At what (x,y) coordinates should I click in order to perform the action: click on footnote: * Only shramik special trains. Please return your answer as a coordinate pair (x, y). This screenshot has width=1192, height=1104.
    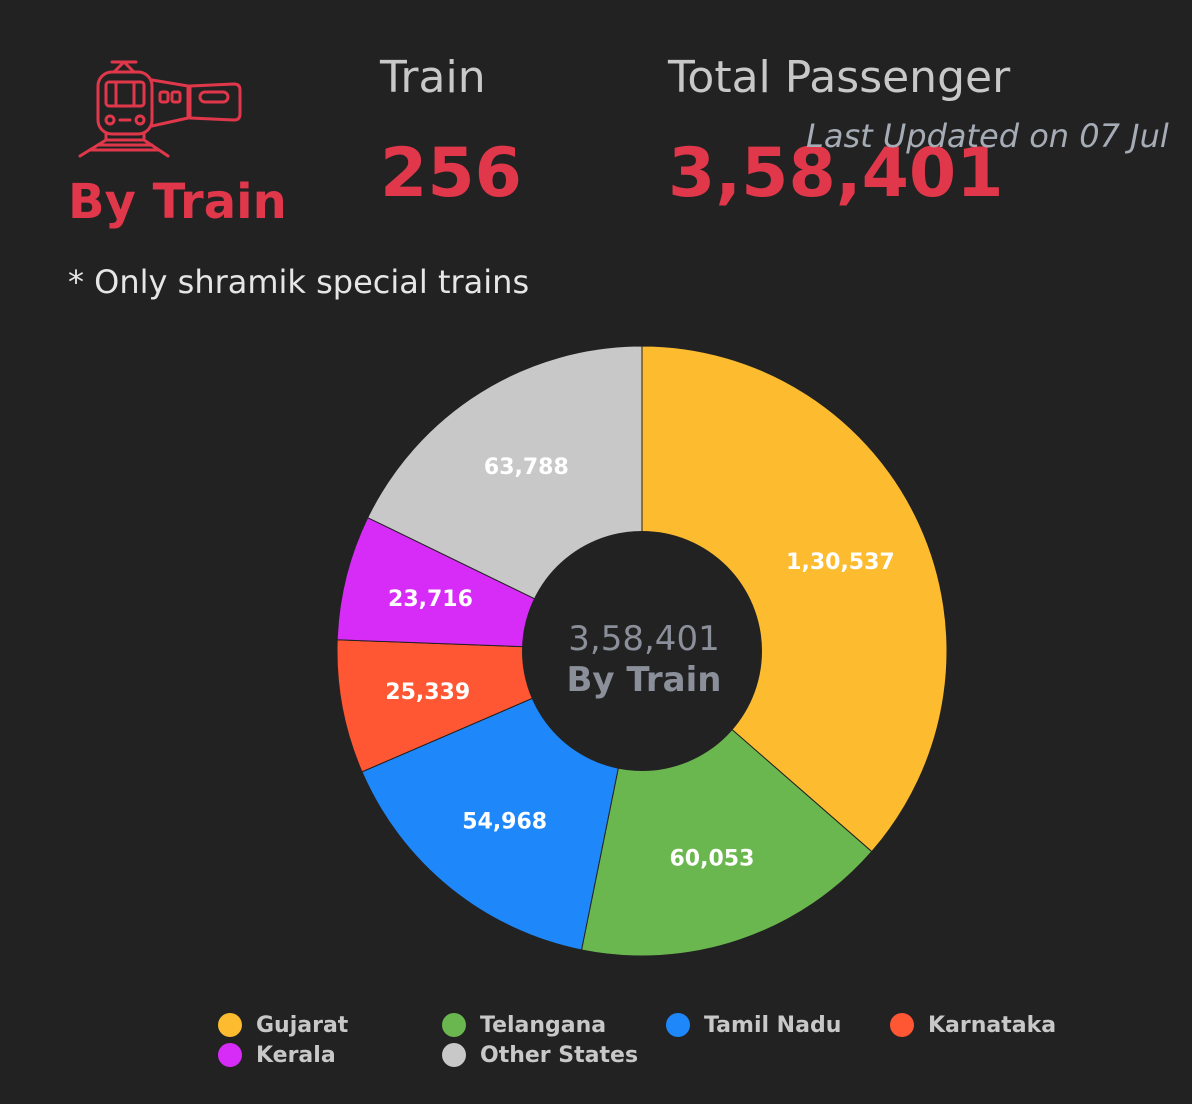
    Looking at the image, I should click on (299, 282).